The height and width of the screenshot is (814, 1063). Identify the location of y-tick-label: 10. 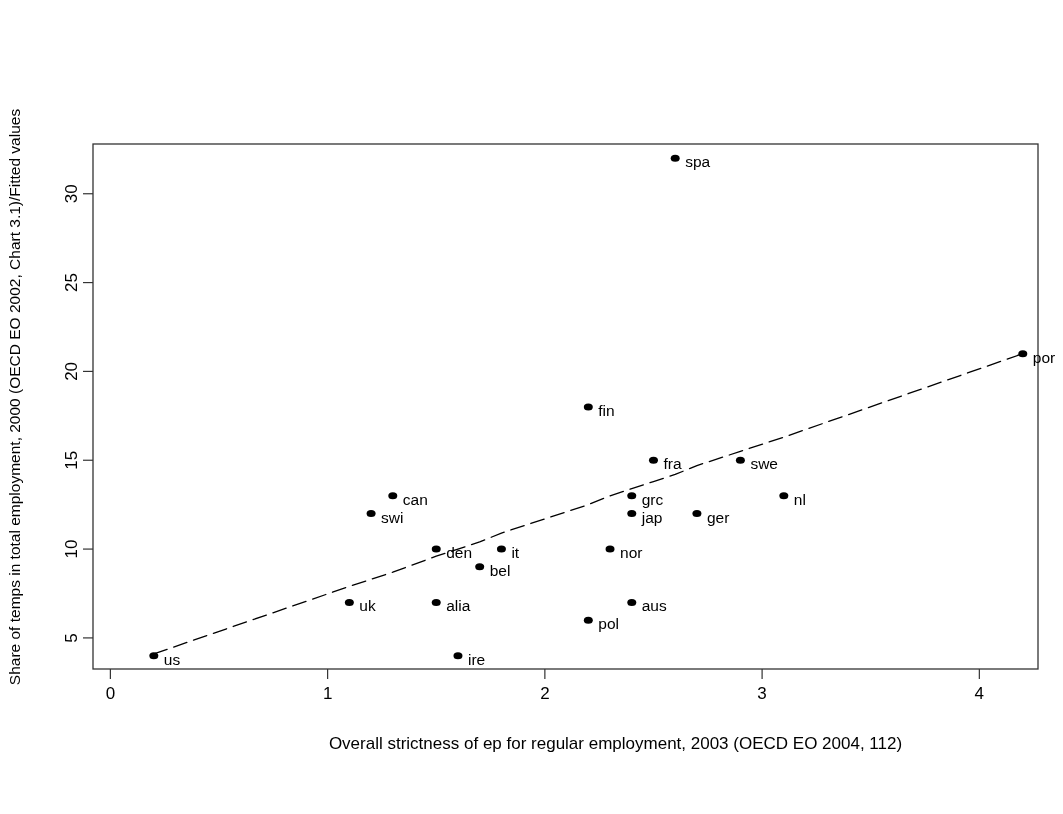
(71, 549).